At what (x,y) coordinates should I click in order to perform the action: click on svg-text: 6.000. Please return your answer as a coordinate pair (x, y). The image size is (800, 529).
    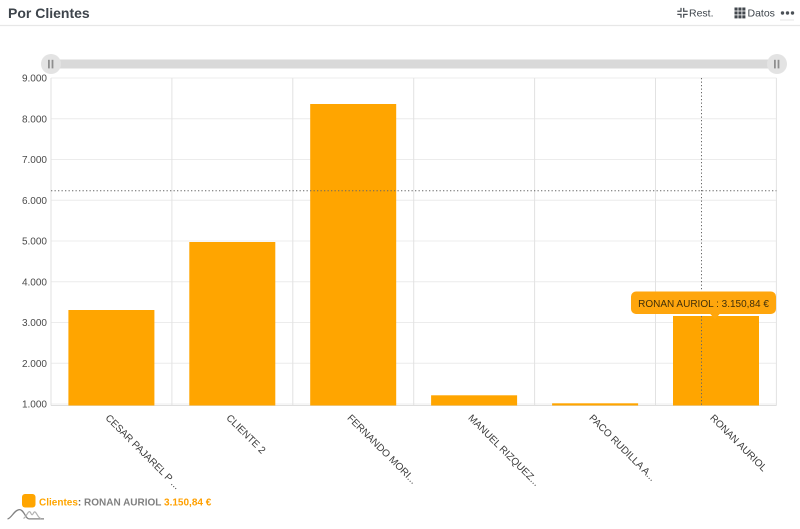
    Looking at the image, I should click on (34, 201).